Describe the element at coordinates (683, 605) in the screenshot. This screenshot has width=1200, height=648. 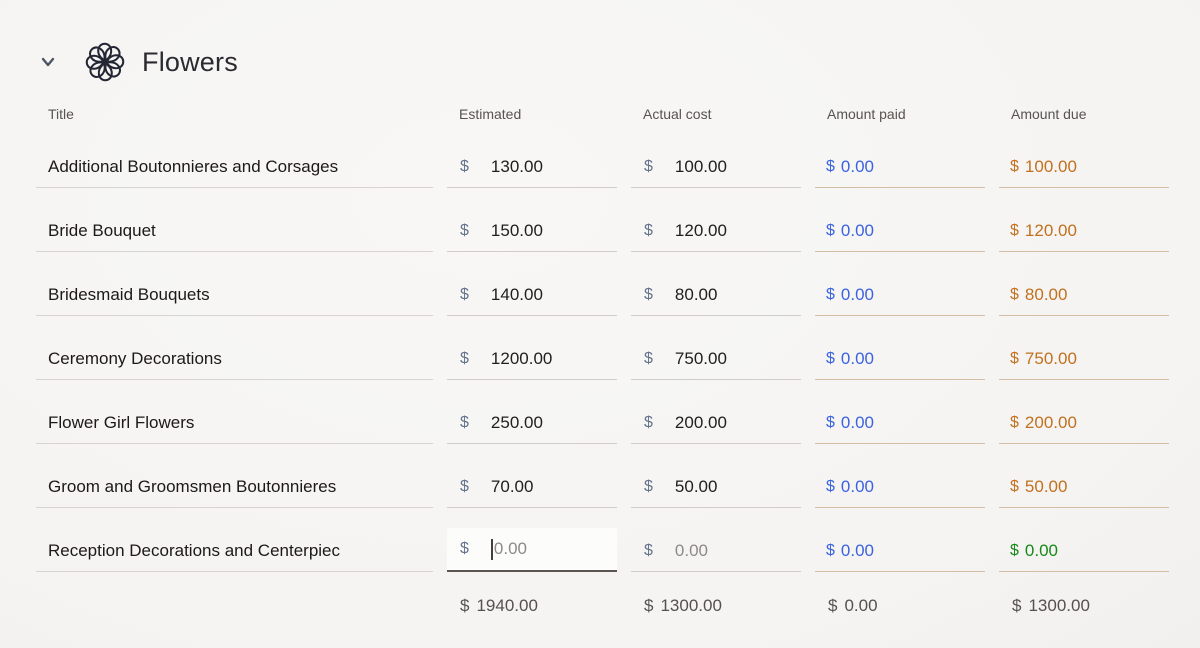
I see `total-actual-cost: $1300.00` at that location.